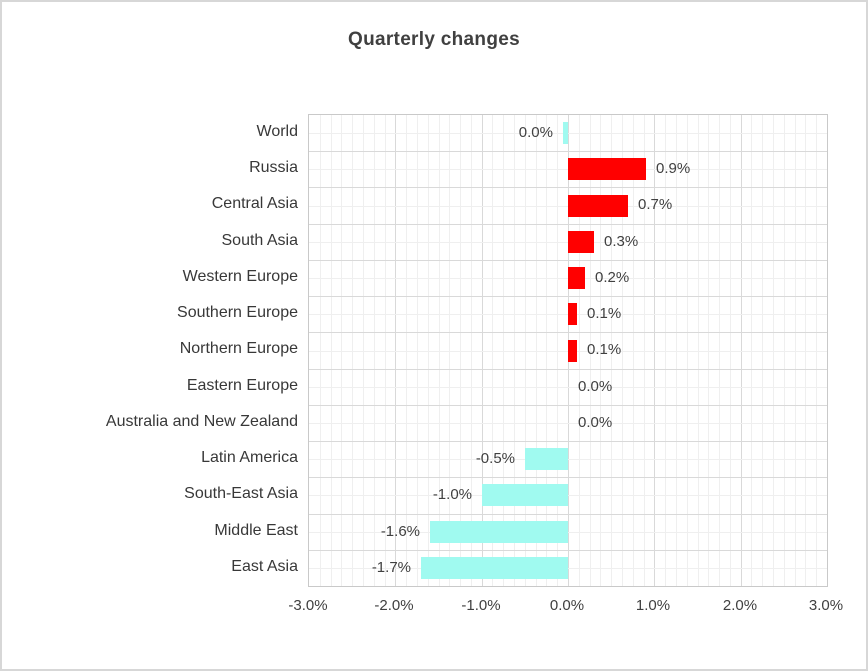 This screenshot has width=868, height=671. I want to click on bar-northern-europe, so click(572, 351).